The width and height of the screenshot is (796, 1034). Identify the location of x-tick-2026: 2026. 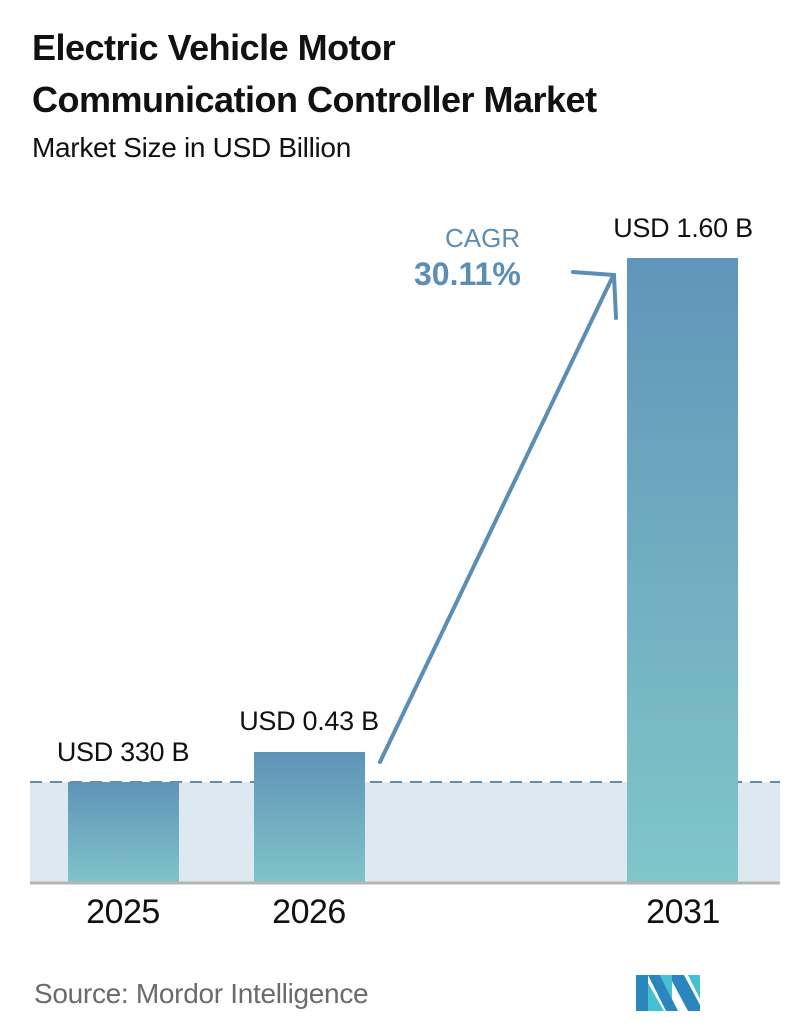
(309, 912).